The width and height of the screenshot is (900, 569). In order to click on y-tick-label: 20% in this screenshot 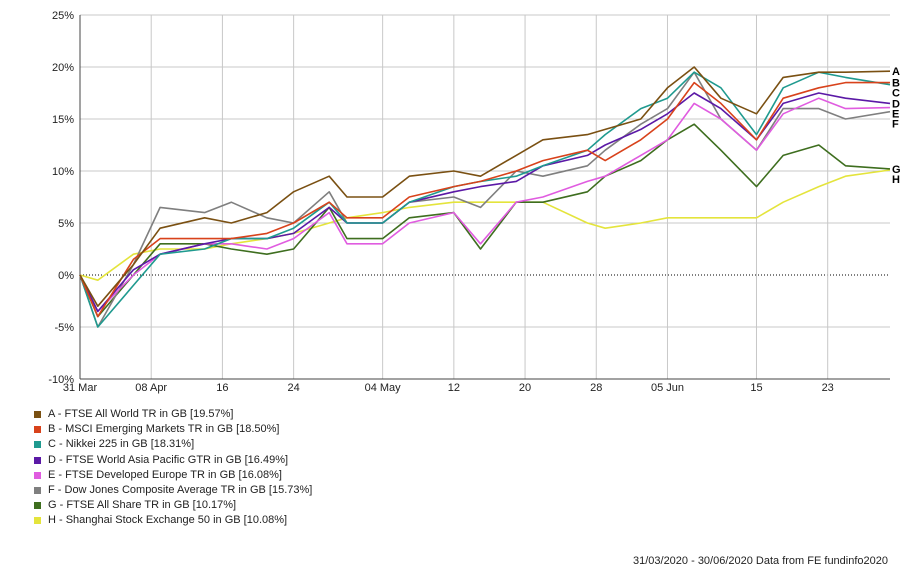, I will do `click(63, 68)`.